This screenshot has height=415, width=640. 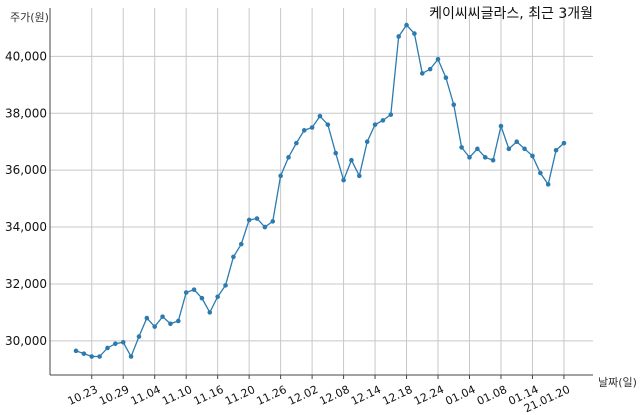 What do you see at coordinates (397, 395) in the screenshot?
I see `x-tick-label: 12.18` at bounding box center [397, 395].